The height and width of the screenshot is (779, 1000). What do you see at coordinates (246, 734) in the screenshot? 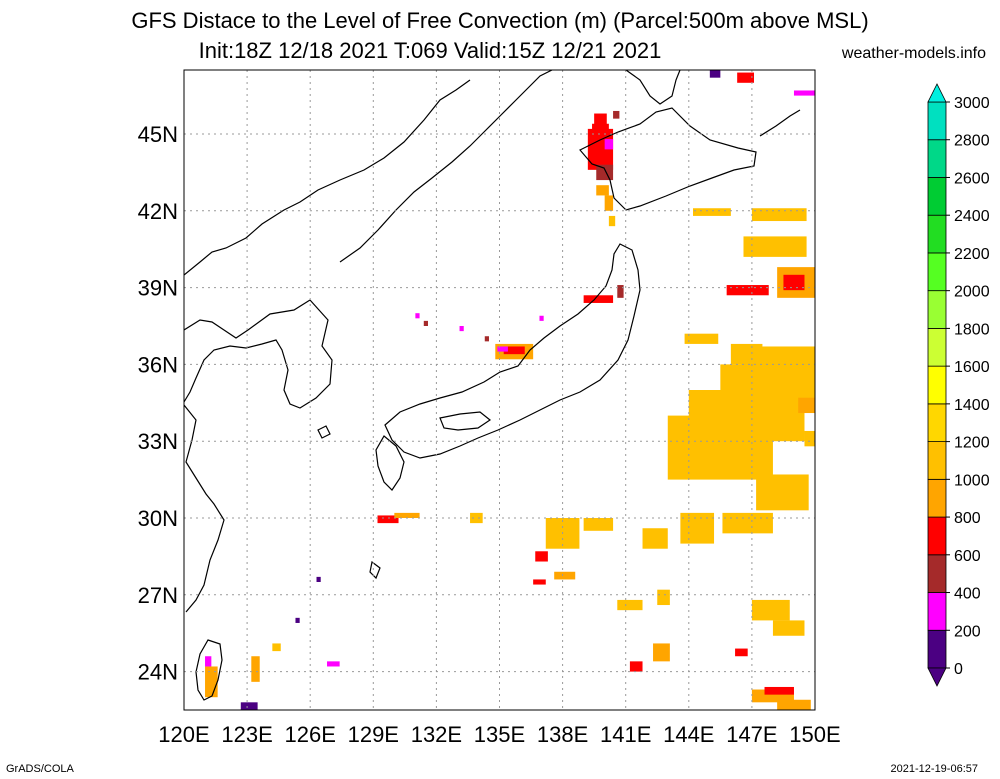
I see `lon-tick-label: 123E` at bounding box center [246, 734].